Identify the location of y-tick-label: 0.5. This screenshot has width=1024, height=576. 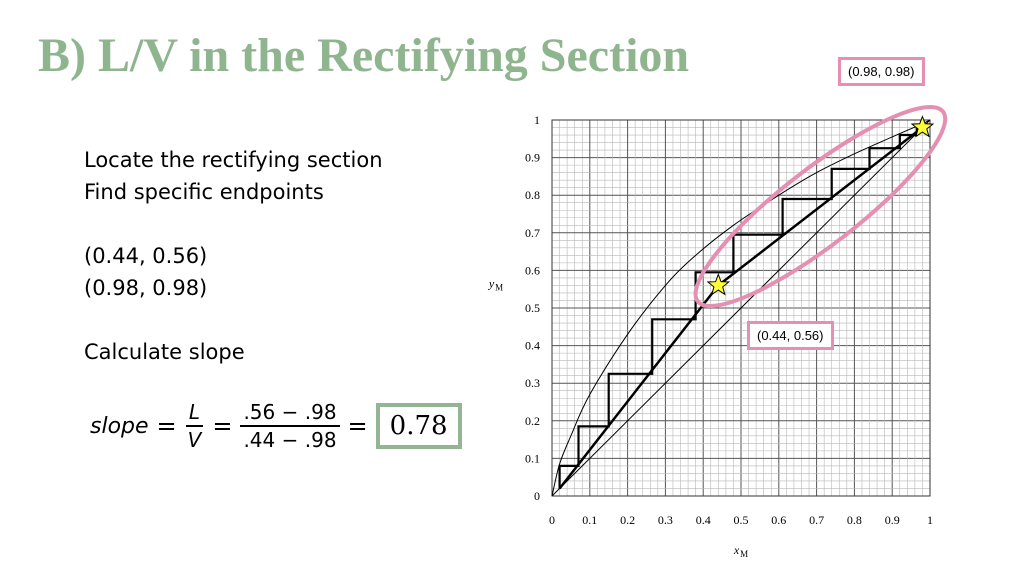
(532, 308).